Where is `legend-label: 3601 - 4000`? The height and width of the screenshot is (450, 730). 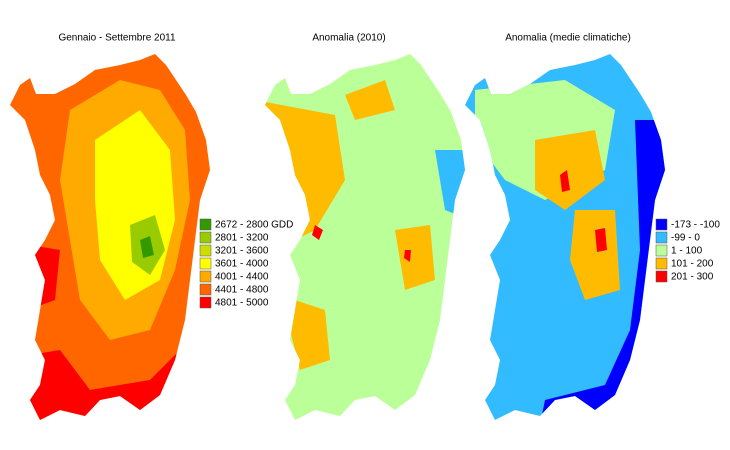 legend-label: 3601 - 4000 is located at coordinates (242, 264).